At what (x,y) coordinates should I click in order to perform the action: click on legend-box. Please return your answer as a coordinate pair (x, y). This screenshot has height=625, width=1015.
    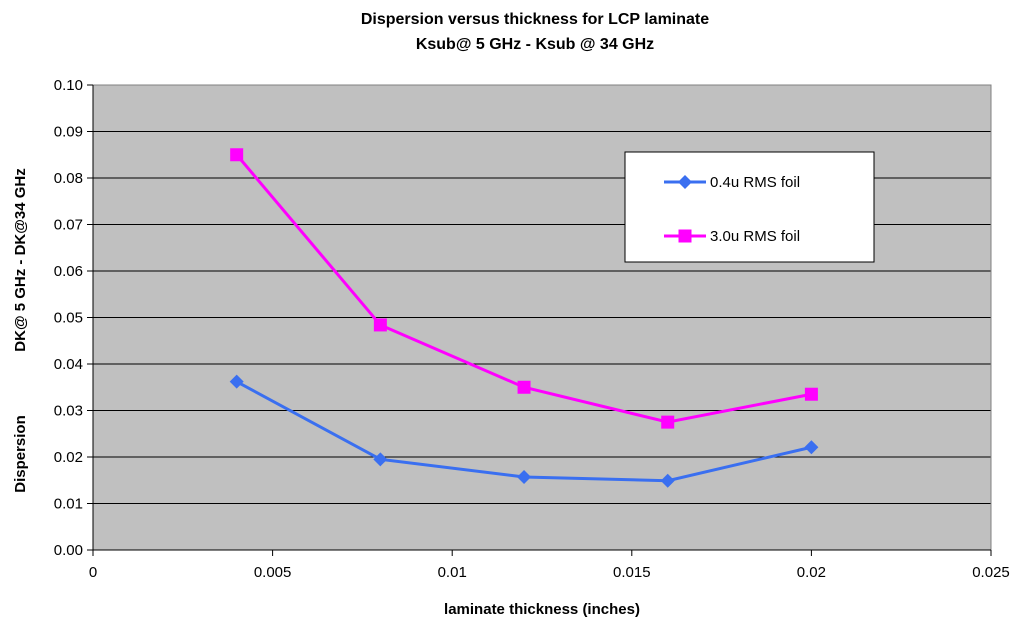
    Looking at the image, I should click on (749, 207).